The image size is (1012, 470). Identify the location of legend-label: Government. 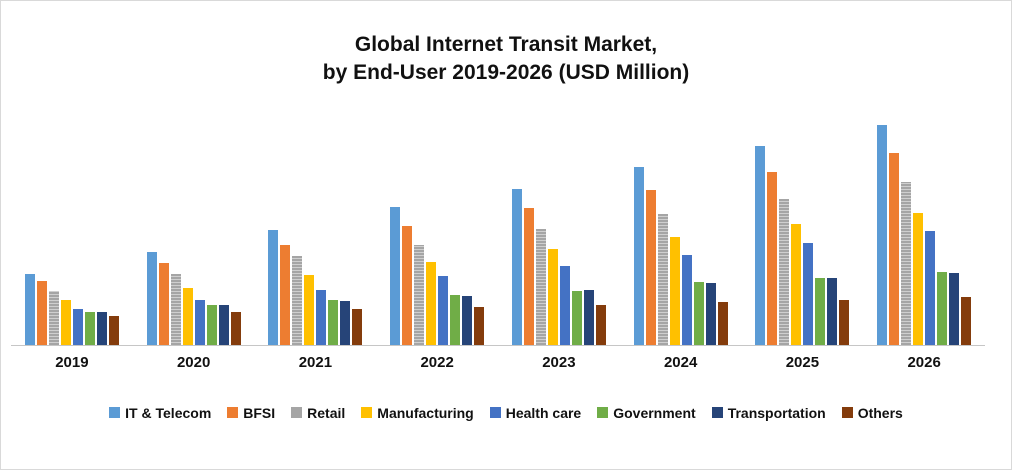
(654, 412).